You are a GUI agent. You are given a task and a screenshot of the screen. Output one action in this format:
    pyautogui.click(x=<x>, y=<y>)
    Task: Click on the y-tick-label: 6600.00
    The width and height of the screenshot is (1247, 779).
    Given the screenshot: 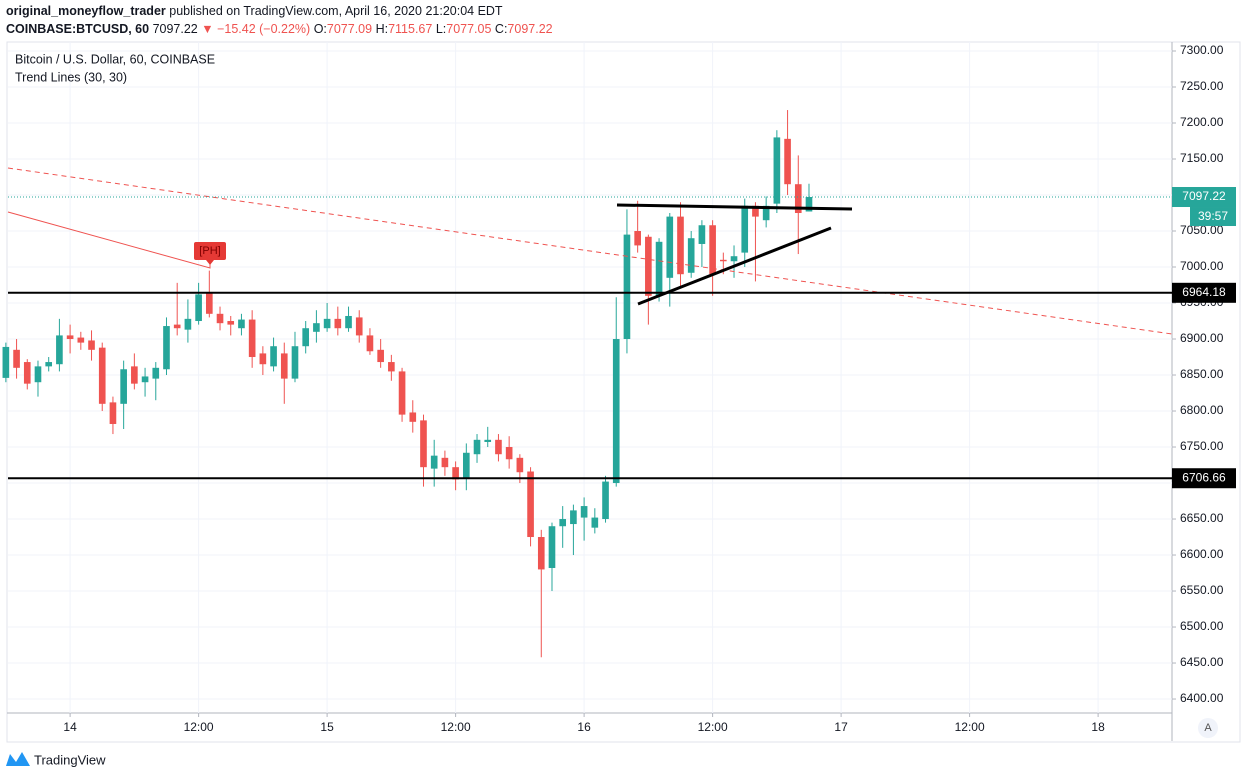 What is the action you would take?
    pyautogui.click(x=1202, y=554)
    